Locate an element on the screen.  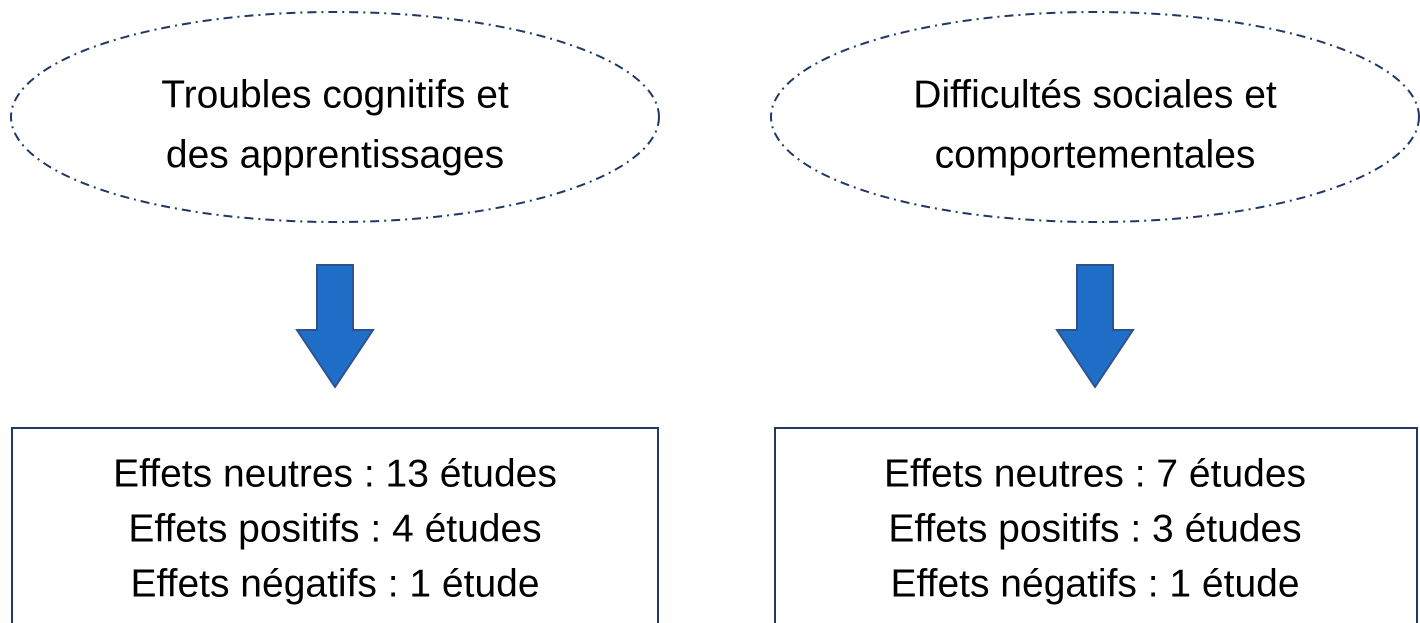
result-line: Effets positifs : 3 études is located at coordinates (1094, 528).